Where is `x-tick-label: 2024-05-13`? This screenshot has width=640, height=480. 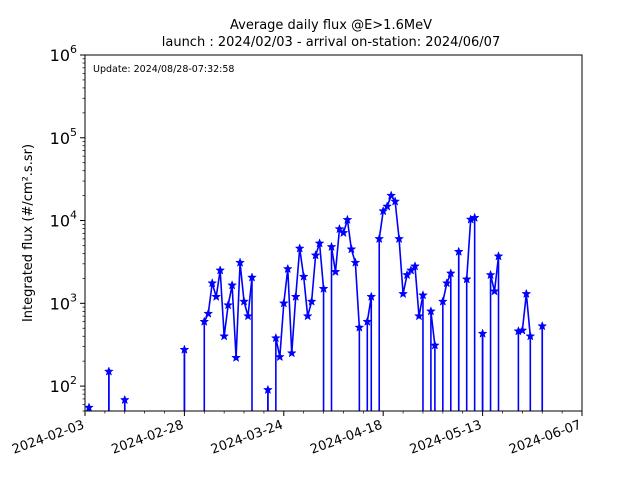 x-tick-label: 2024-05-13 is located at coordinates (446, 438).